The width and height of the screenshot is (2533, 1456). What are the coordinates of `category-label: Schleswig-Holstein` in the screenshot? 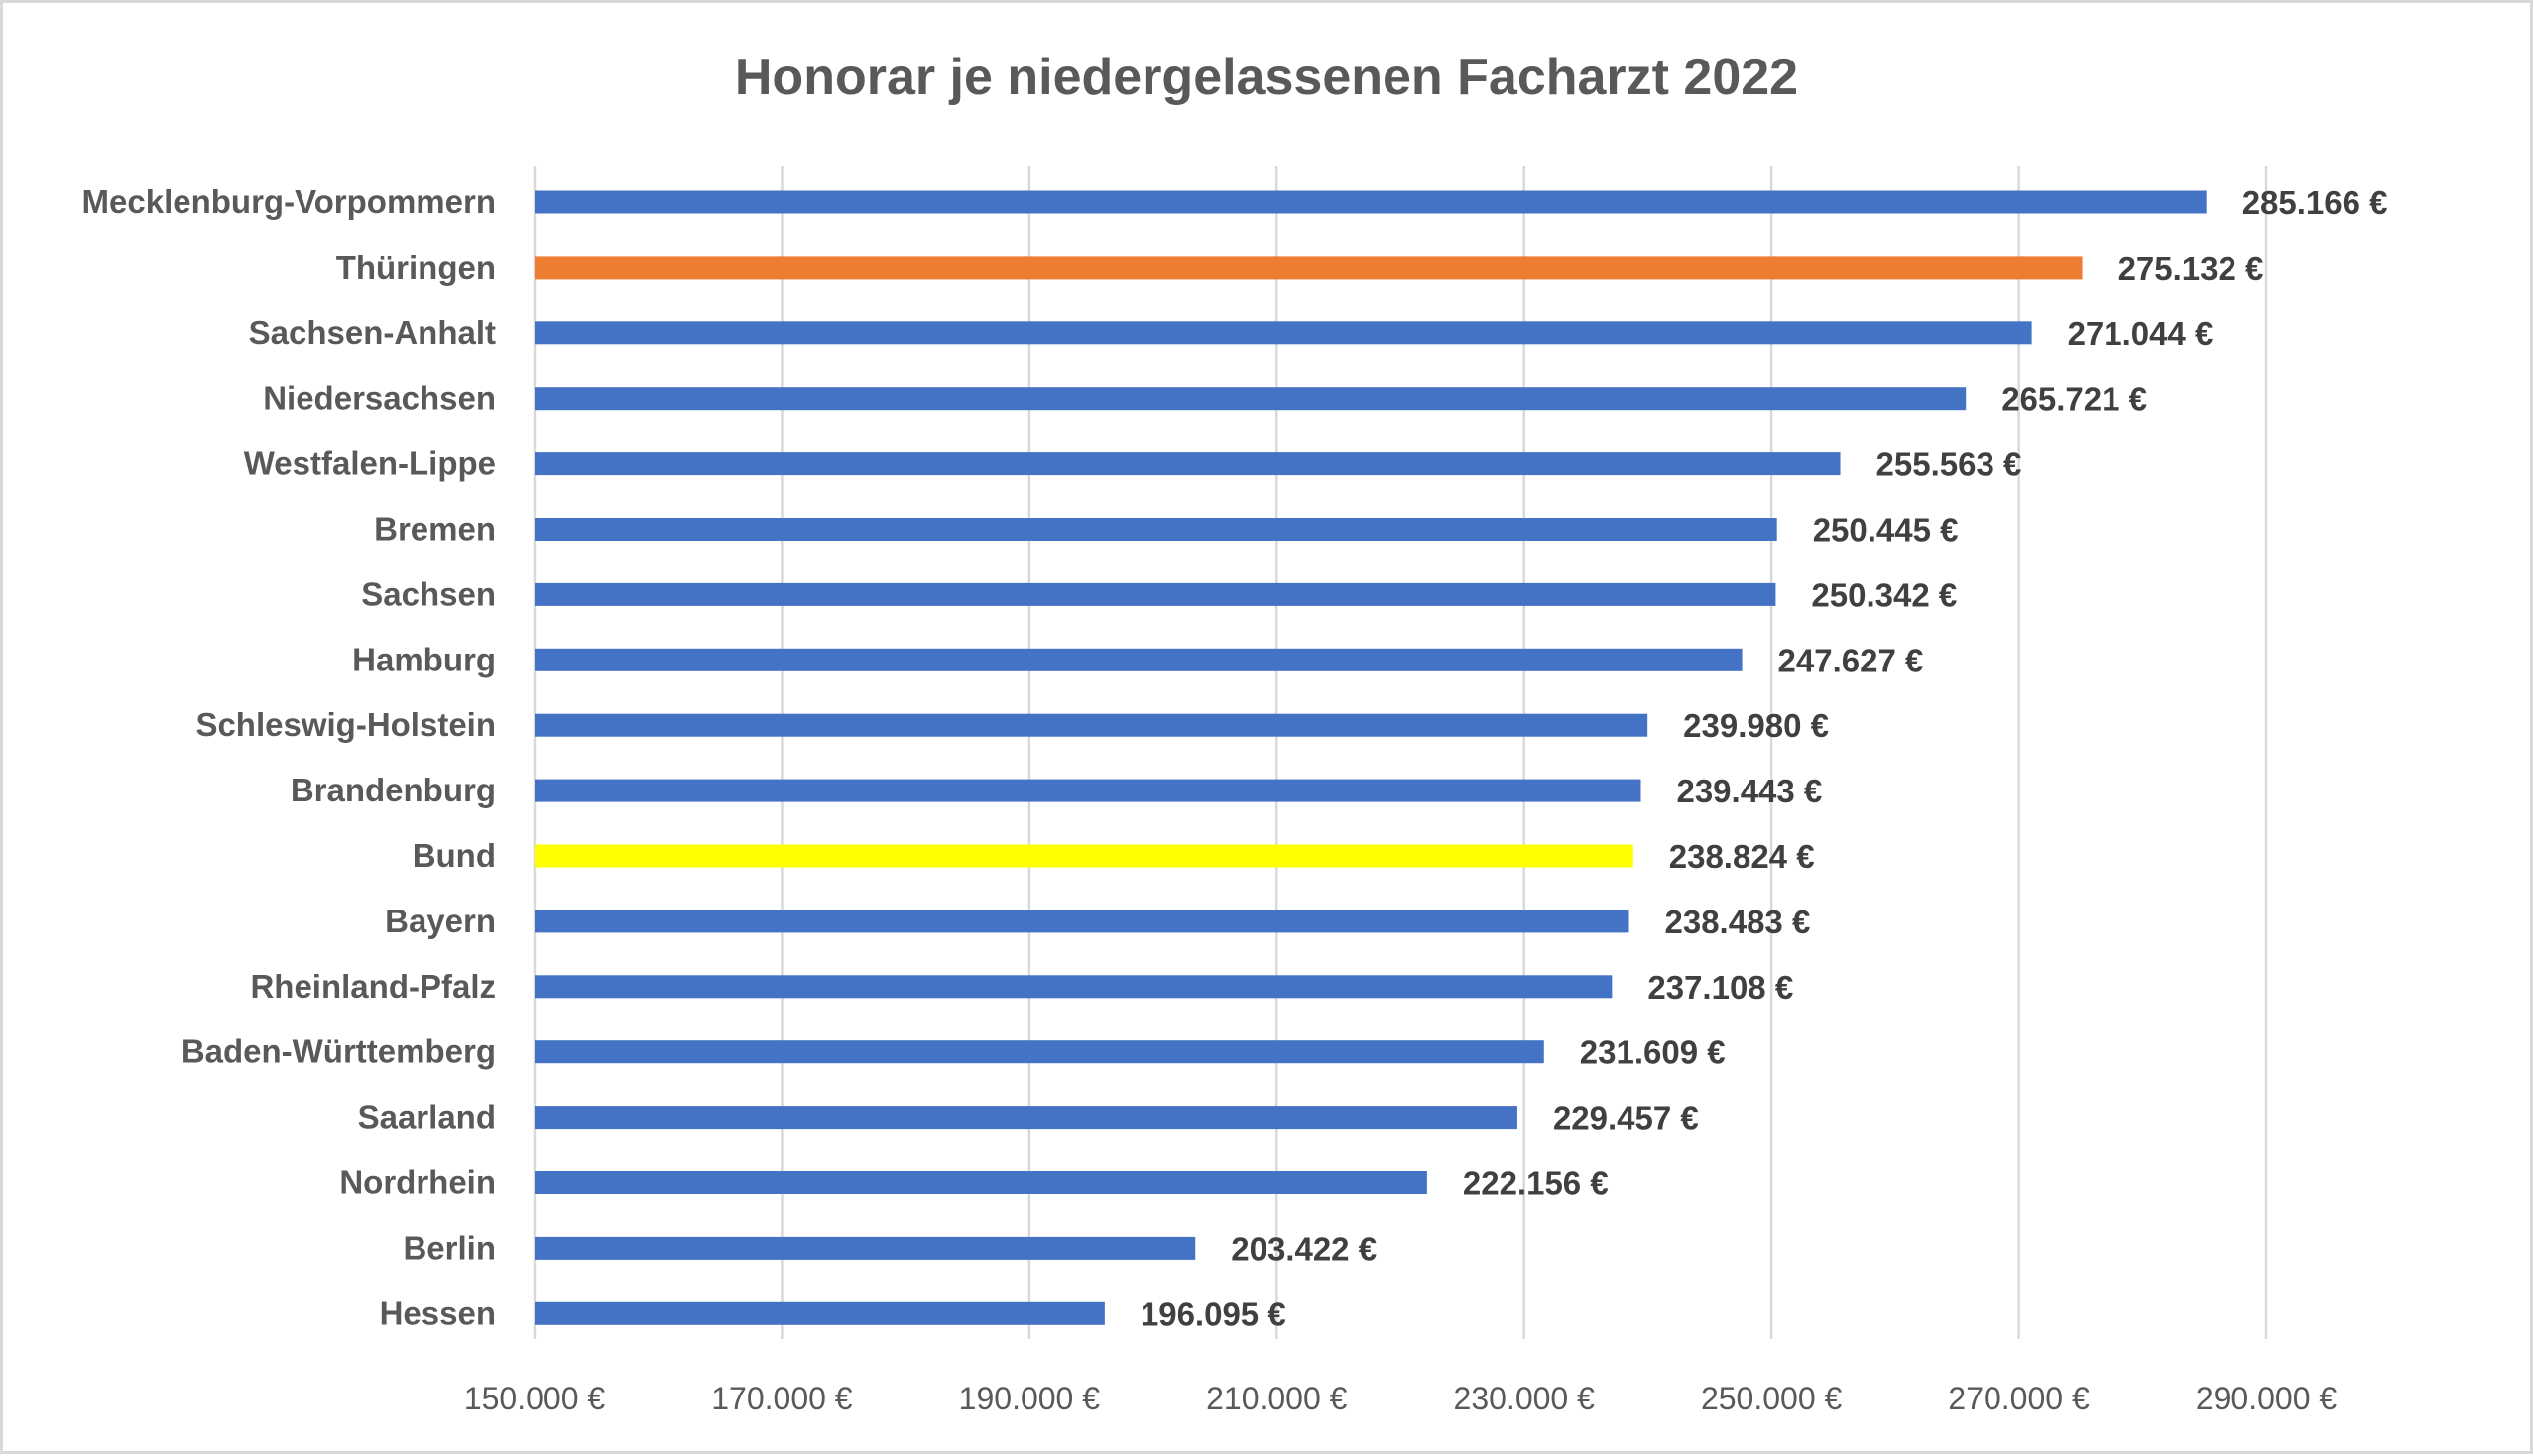 It's located at (345, 724).